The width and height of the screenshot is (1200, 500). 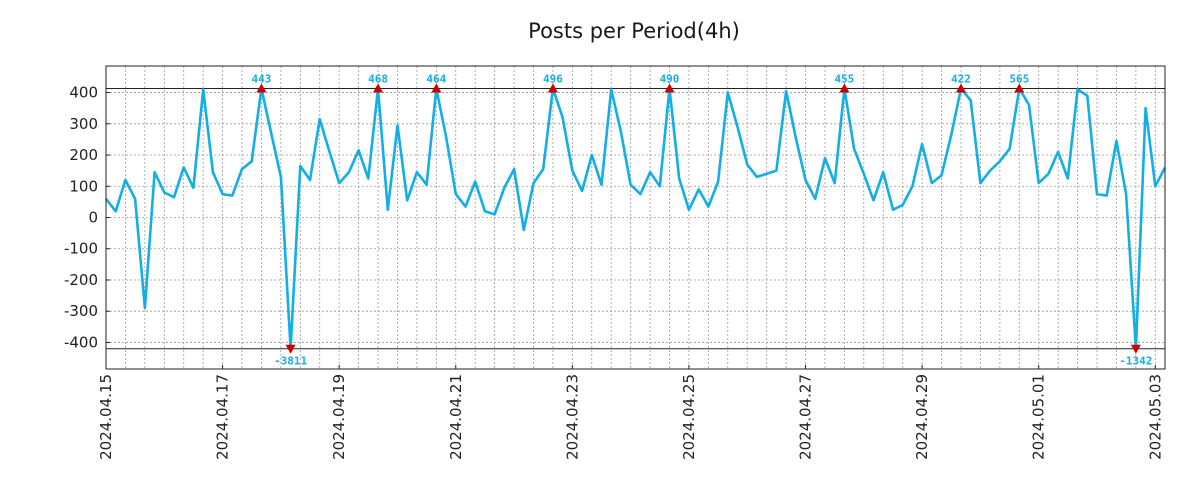 What do you see at coordinates (339, 417) in the screenshot?
I see `x-tick-label: 2024.04.19` at bounding box center [339, 417].